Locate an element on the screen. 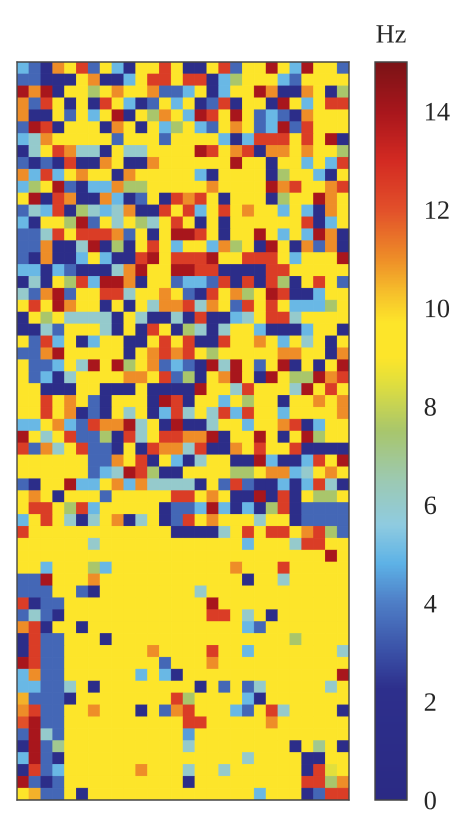 Image resolution: width=474 pixels, height=827 pixels. color-bar-label: 2 is located at coordinates (430, 702).